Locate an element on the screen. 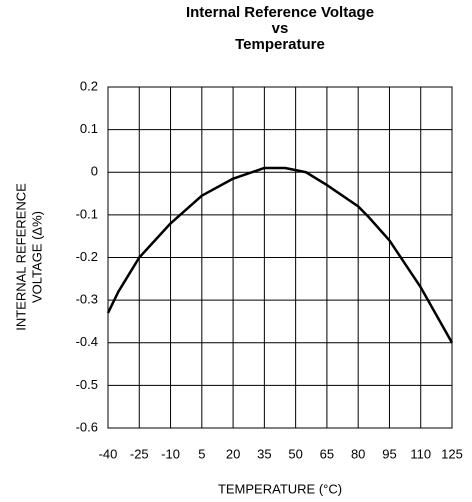 This screenshot has width=472, height=502. x-tick-label: -10 is located at coordinates (170, 453).